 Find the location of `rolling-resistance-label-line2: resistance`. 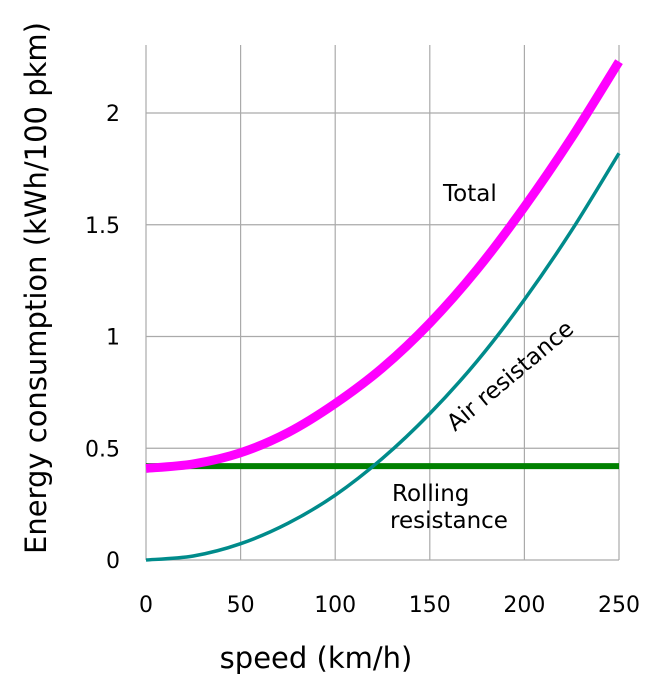

rolling-resistance-label-line2: resistance is located at coordinates (449, 521).